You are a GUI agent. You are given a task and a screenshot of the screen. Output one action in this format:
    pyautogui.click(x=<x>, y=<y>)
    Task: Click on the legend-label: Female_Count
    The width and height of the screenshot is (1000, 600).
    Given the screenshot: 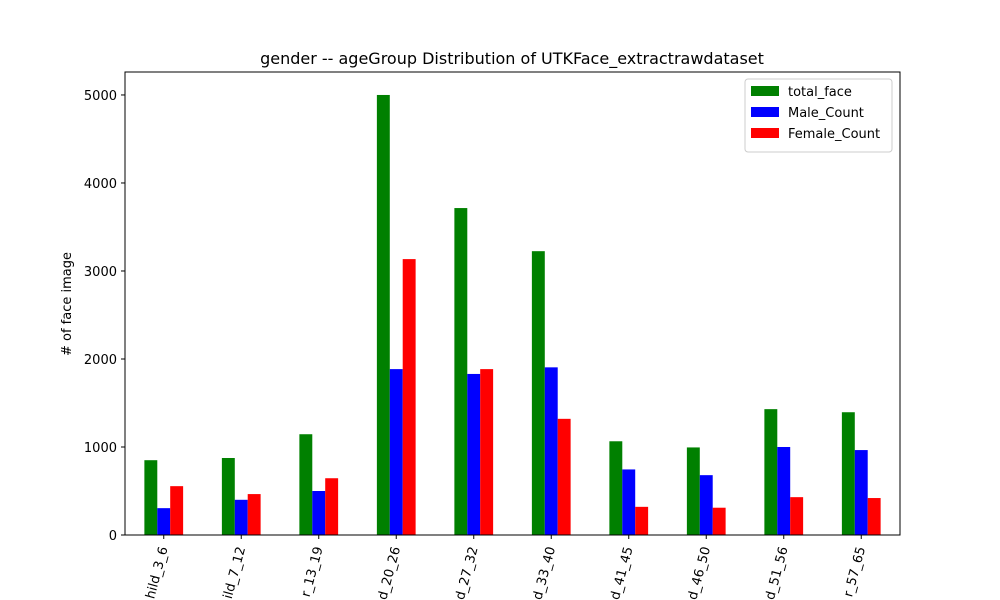 What is the action you would take?
    pyautogui.click(x=834, y=134)
    